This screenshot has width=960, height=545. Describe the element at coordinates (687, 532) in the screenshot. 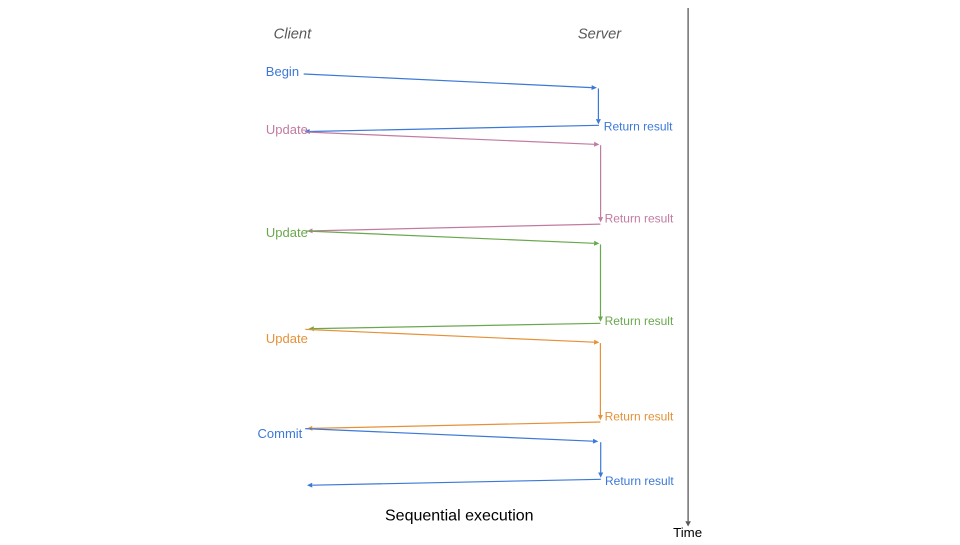

I see `svg-text: Time` at that location.